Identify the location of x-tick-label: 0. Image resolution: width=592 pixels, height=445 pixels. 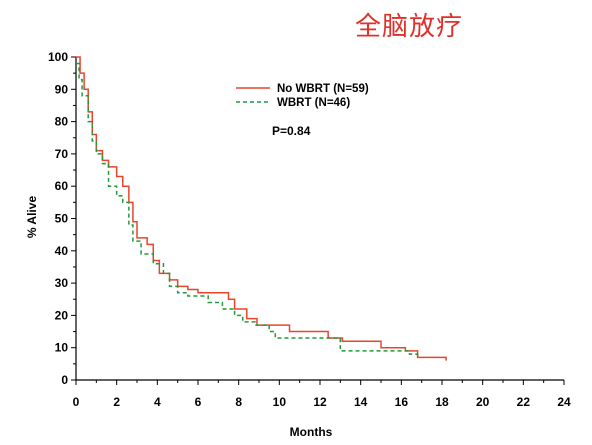
(76, 402).